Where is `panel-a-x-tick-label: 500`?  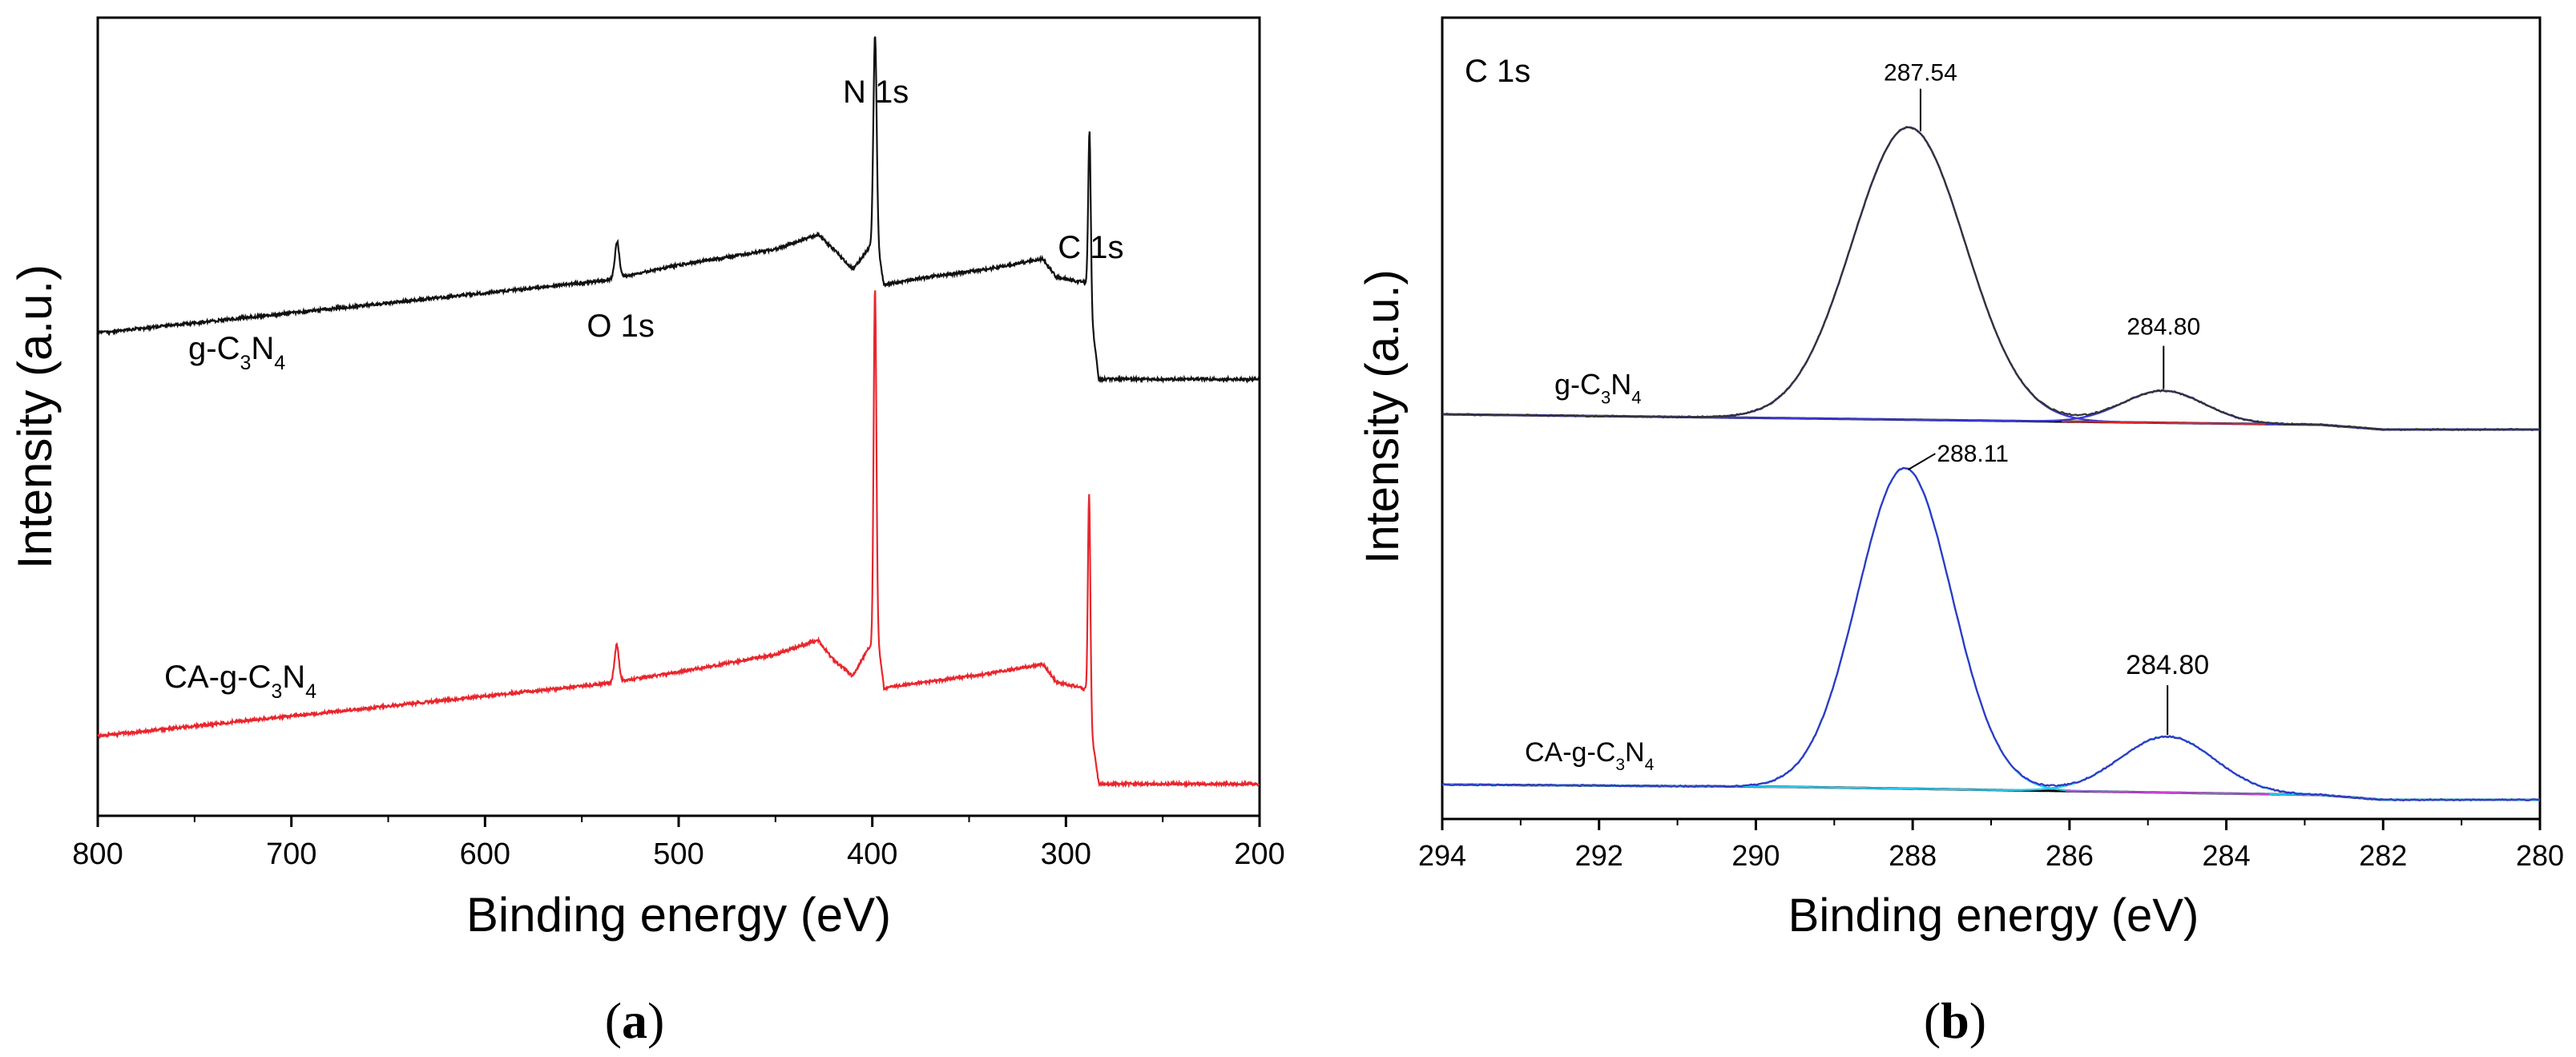 panel-a-x-tick-label: 500 is located at coordinates (678, 854).